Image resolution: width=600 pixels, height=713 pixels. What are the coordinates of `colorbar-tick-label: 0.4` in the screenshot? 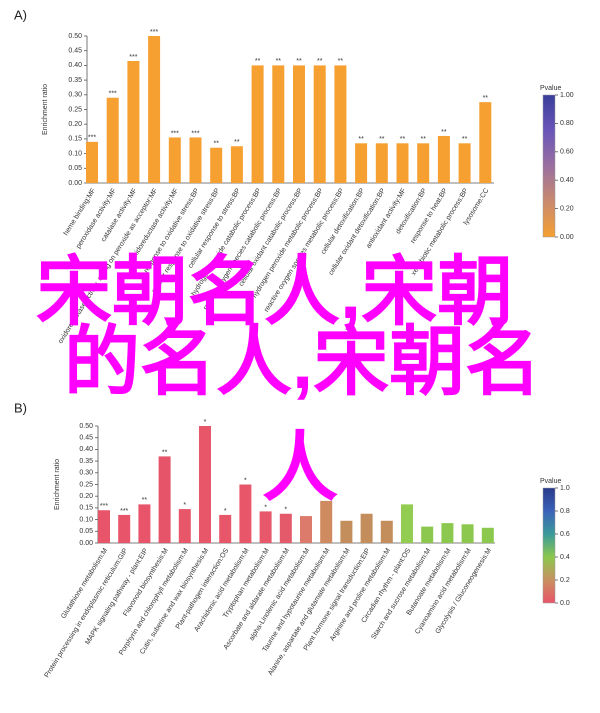 It's located at (565, 557).